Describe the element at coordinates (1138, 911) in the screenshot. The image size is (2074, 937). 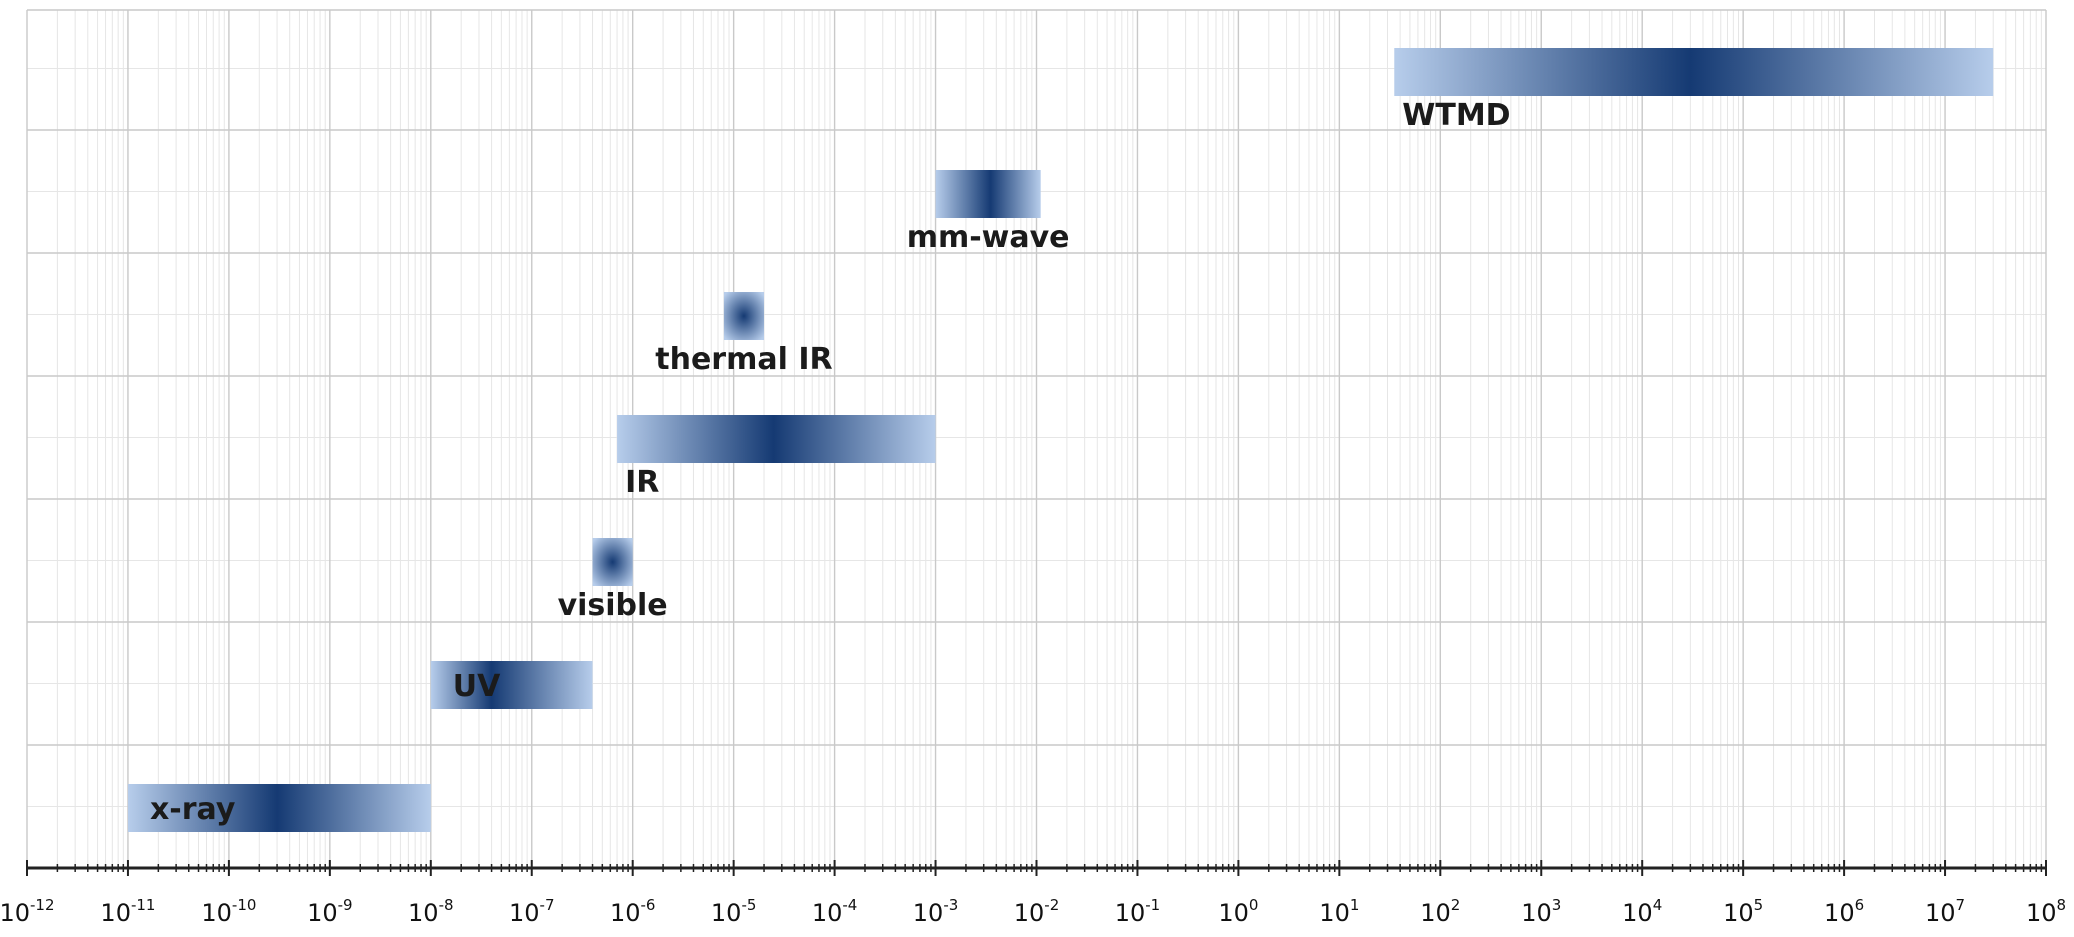
I see `tick-label: 10⁻¹` at that location.